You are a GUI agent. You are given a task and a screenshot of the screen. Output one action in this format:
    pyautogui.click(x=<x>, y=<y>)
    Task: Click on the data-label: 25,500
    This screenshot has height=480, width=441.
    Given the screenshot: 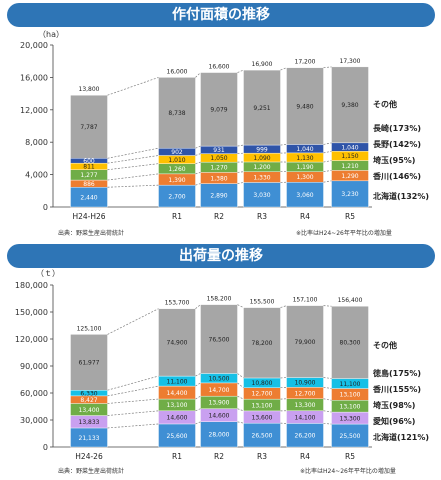 What is the action you would take?
    pyautogui.click(x=350, y=436)
    